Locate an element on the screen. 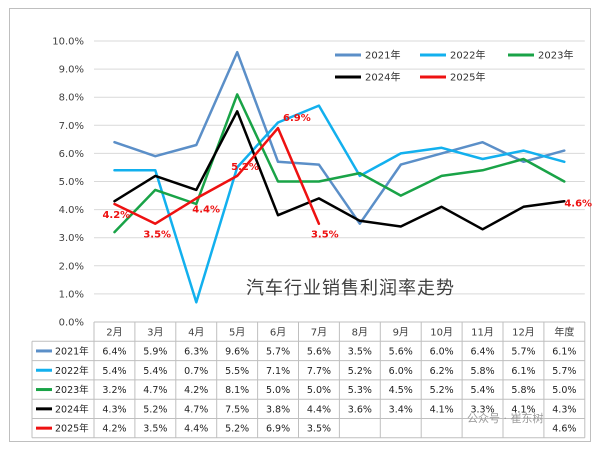 This screenshot has width=600, height=450. x-tick-label: 12月 is located at coordinates (523, 333).